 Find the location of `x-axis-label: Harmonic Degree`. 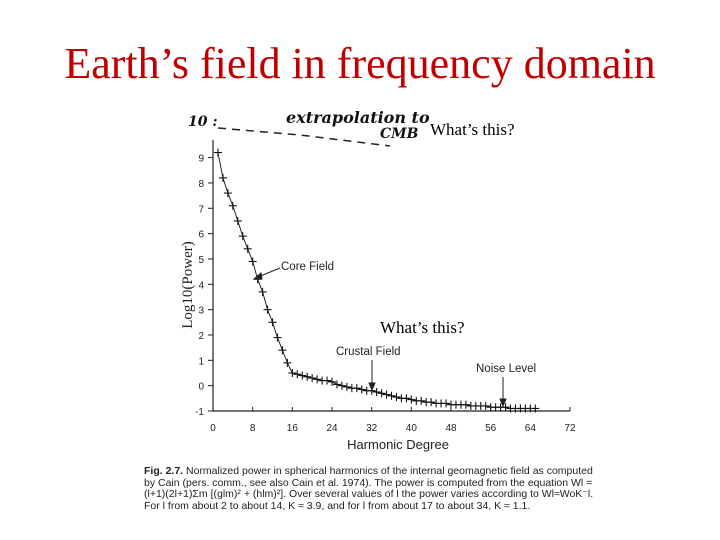

x-axis-label: Harmonic Degree is located at coordinates (398, 444).